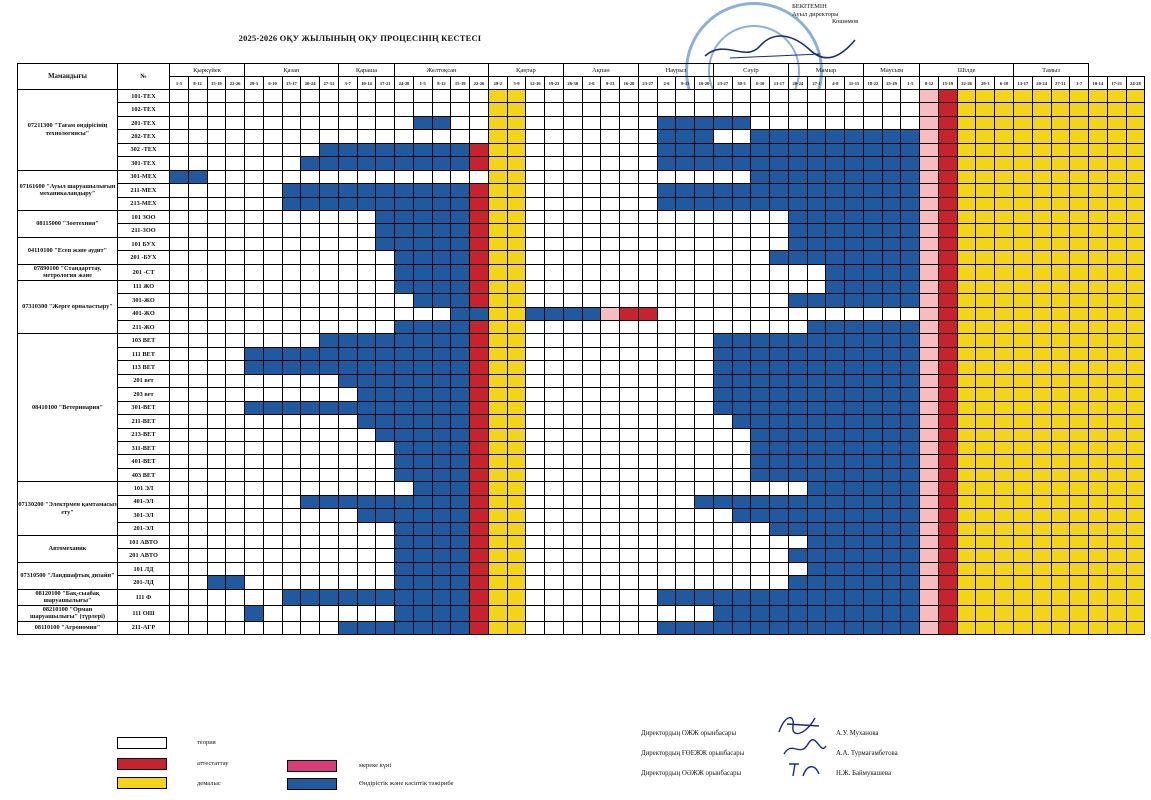 The image size is (1151, 800). Describe the element at coordinates (143, 300) in the screenshot. I see `group-code: 301-ЖО` at that location.